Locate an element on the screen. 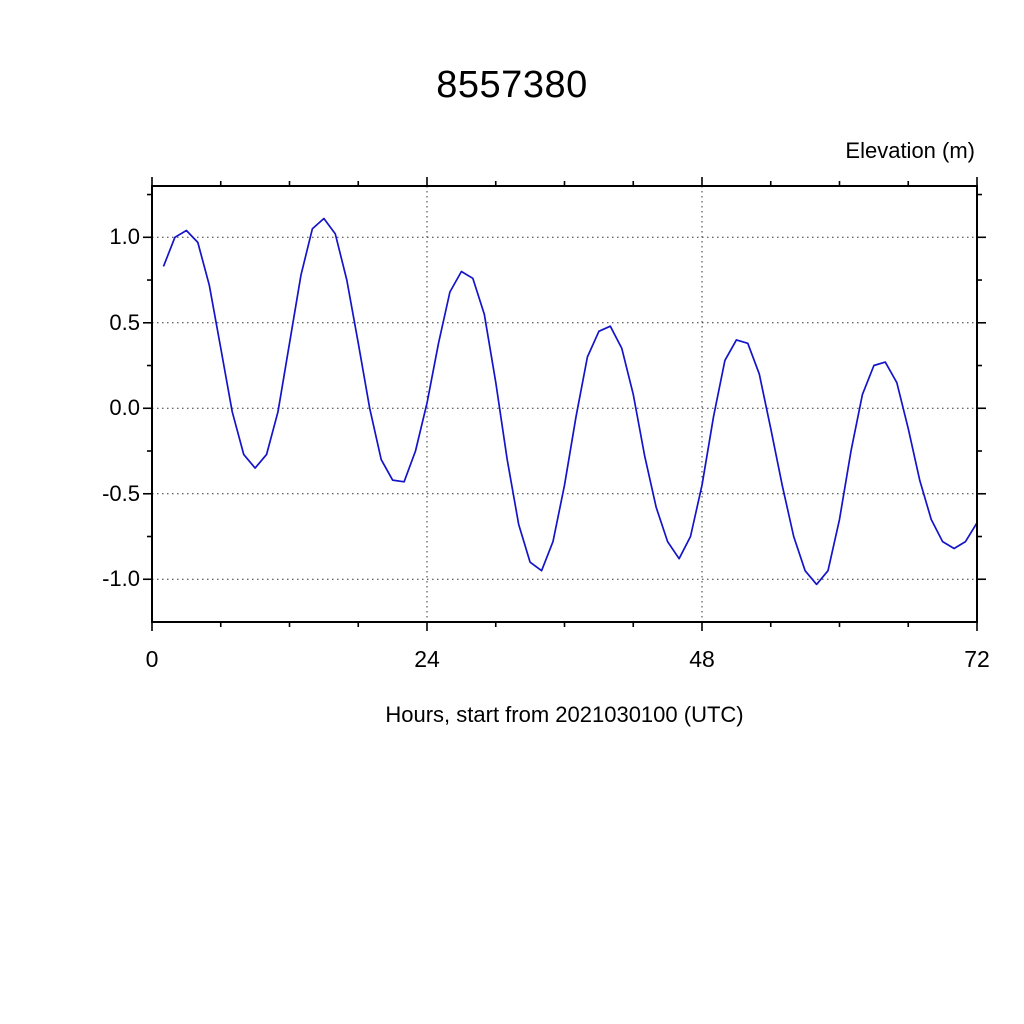 The width and height of the screenshot is (1024, 1024). y-axis-title: Elevation (m) is located at coordinates (910, 150).